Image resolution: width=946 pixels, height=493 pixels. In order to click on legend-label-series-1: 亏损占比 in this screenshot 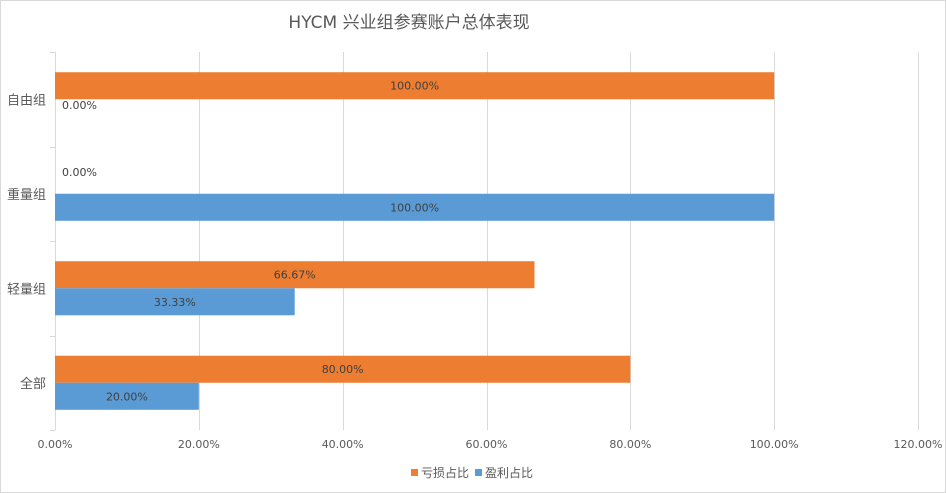, I will do `click(445, 472)`.